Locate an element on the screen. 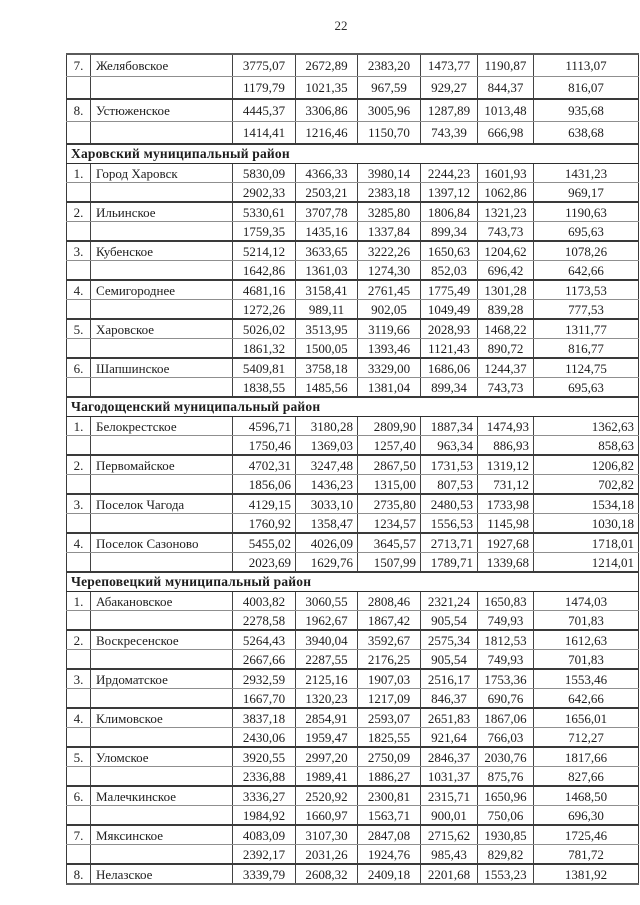 Image resolution: width=640 pixels, height=905 pixels. value-cell: 2383,20 is located at coordinates (389, 65).